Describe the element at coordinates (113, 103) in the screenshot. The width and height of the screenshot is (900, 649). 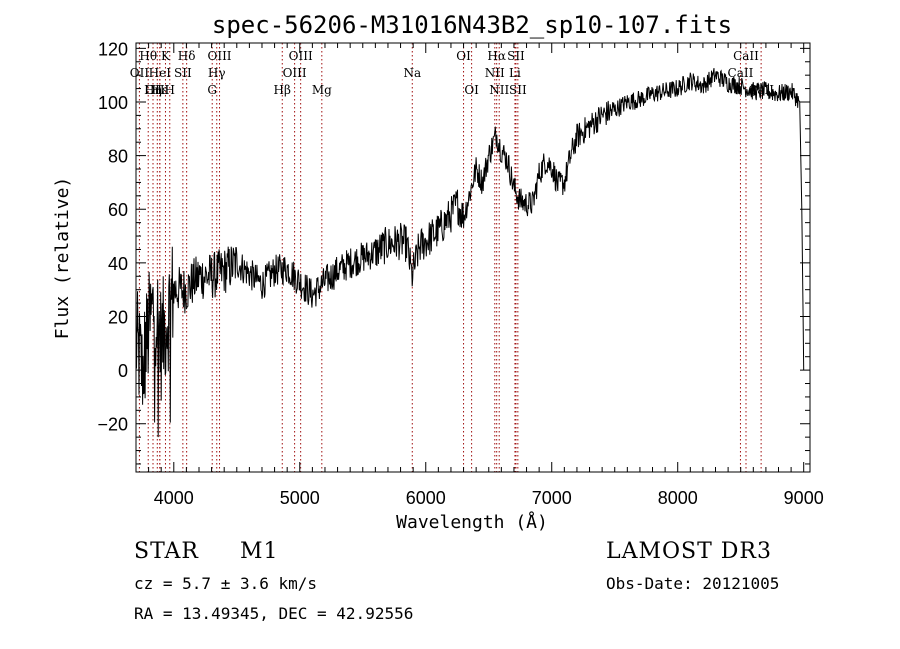
I see `y-tick-label: 100` at that location.